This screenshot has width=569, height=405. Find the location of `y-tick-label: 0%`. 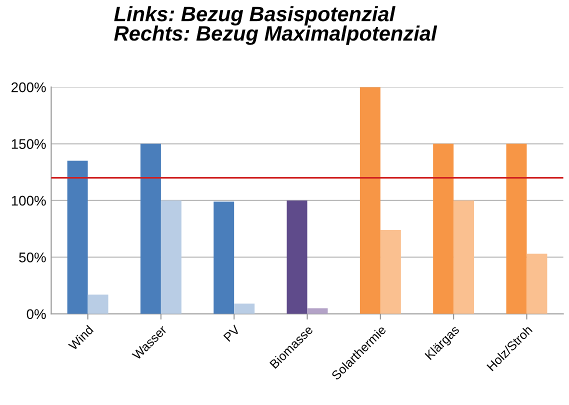

y-tick-label: 0% is located at coordinates (36, 314).